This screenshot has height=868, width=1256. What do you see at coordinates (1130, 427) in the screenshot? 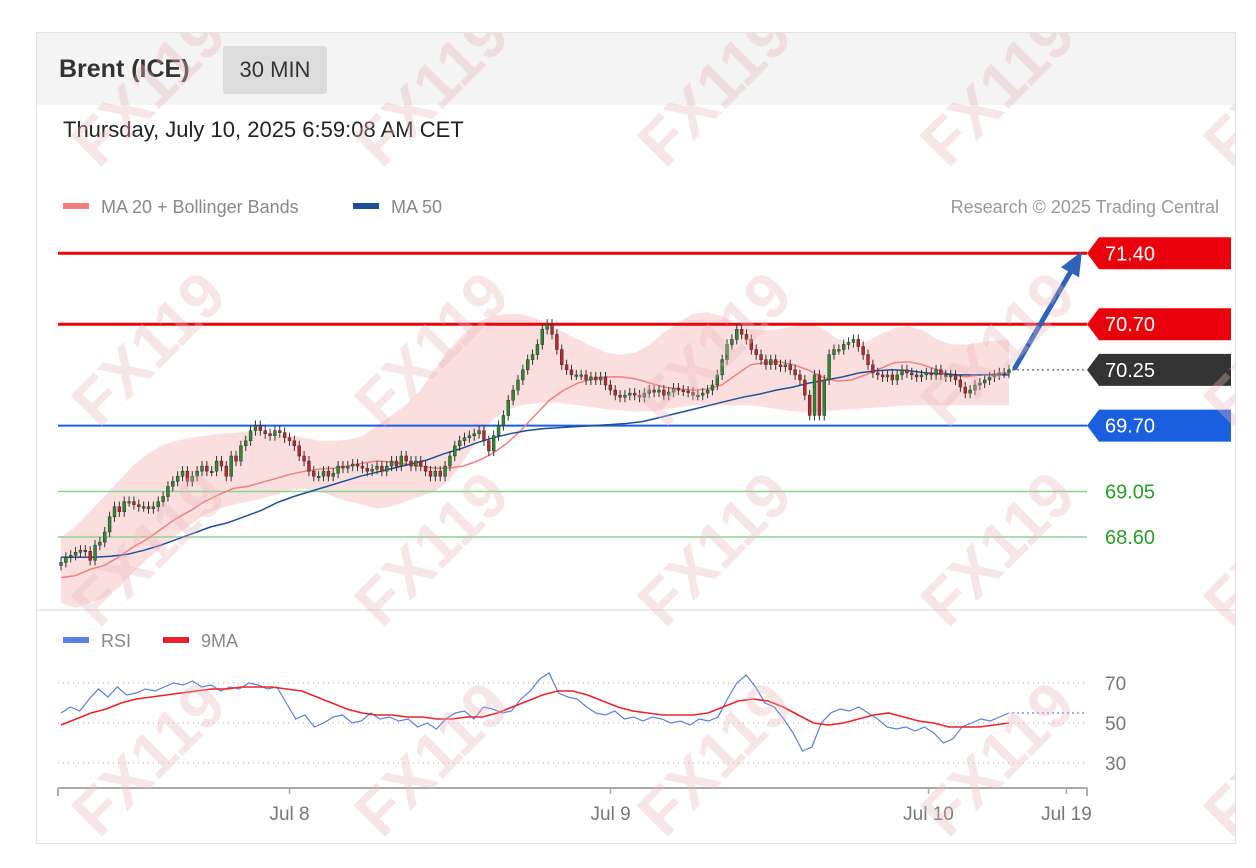
I see `level-tag-text: 69.70` at bounding box center [1130, 427].